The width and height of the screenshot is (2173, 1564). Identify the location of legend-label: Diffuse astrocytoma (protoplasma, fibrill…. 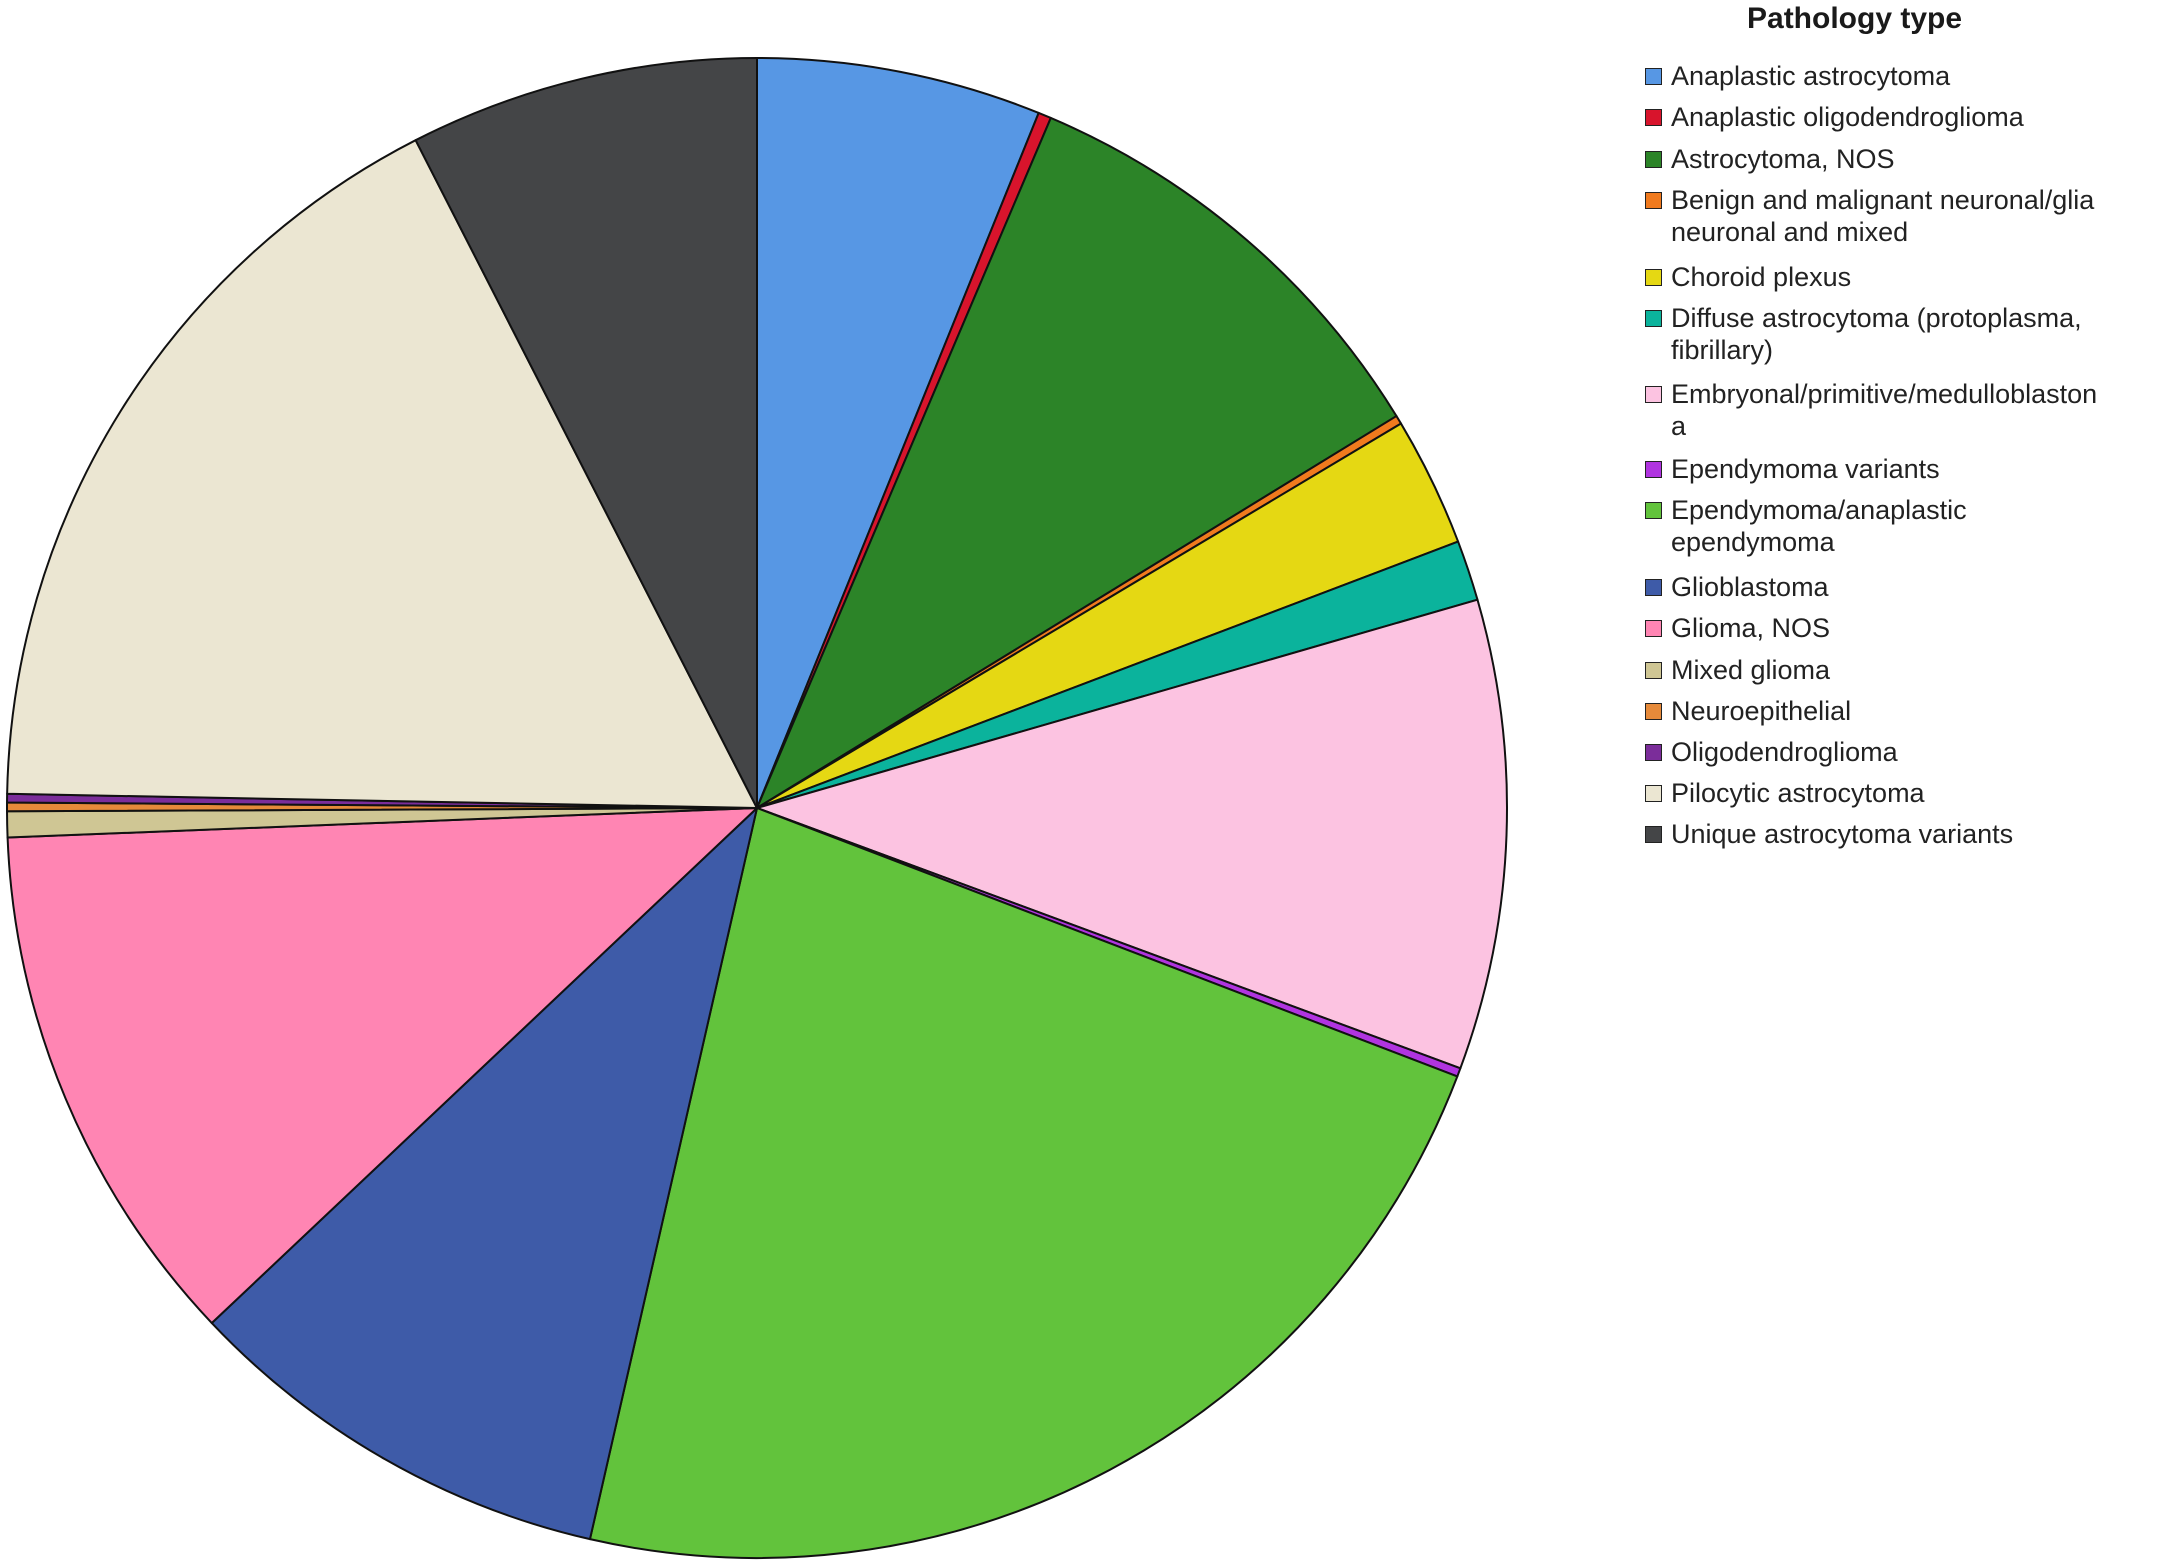
(1876, 334).